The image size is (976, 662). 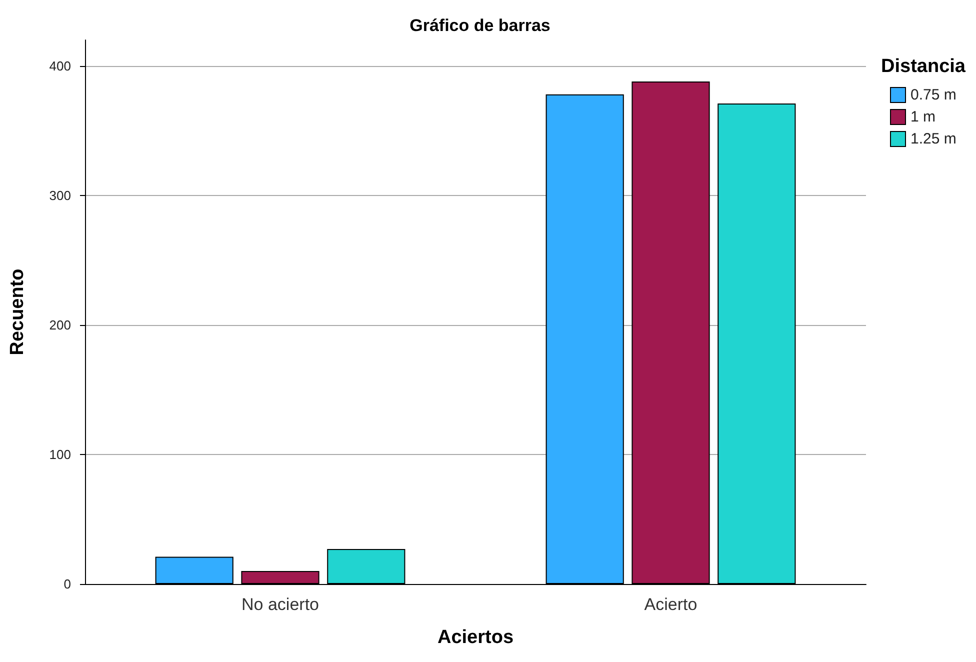 I want to click on legend-label: 1.25 m, so click(x=933, y=139).